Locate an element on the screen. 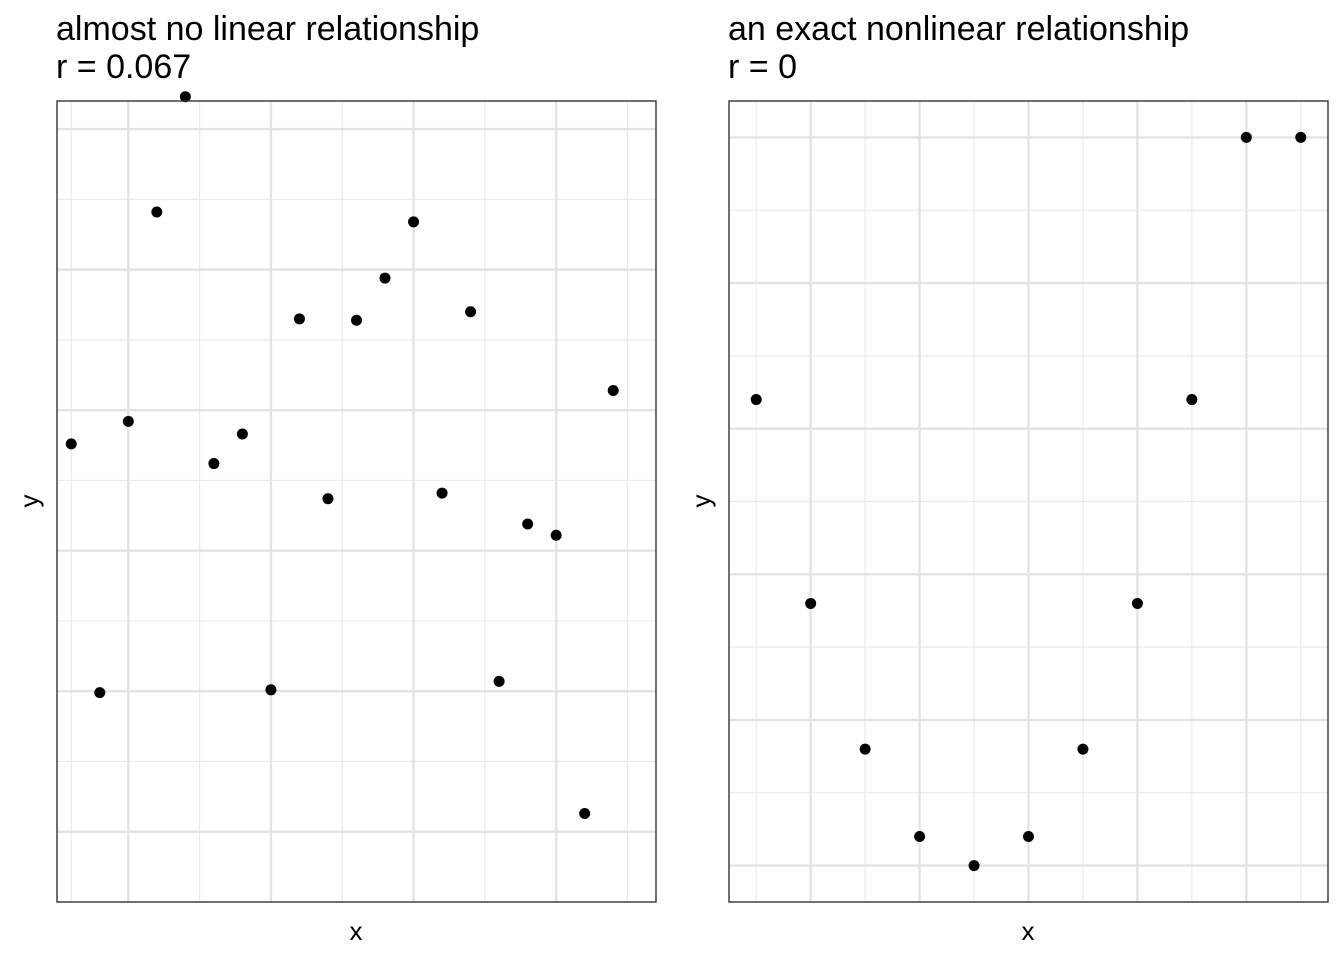 Image resolution: width=1344 pixels, height=960 pixels. left-y-axis-label: y is located at coordinates (29, 501).